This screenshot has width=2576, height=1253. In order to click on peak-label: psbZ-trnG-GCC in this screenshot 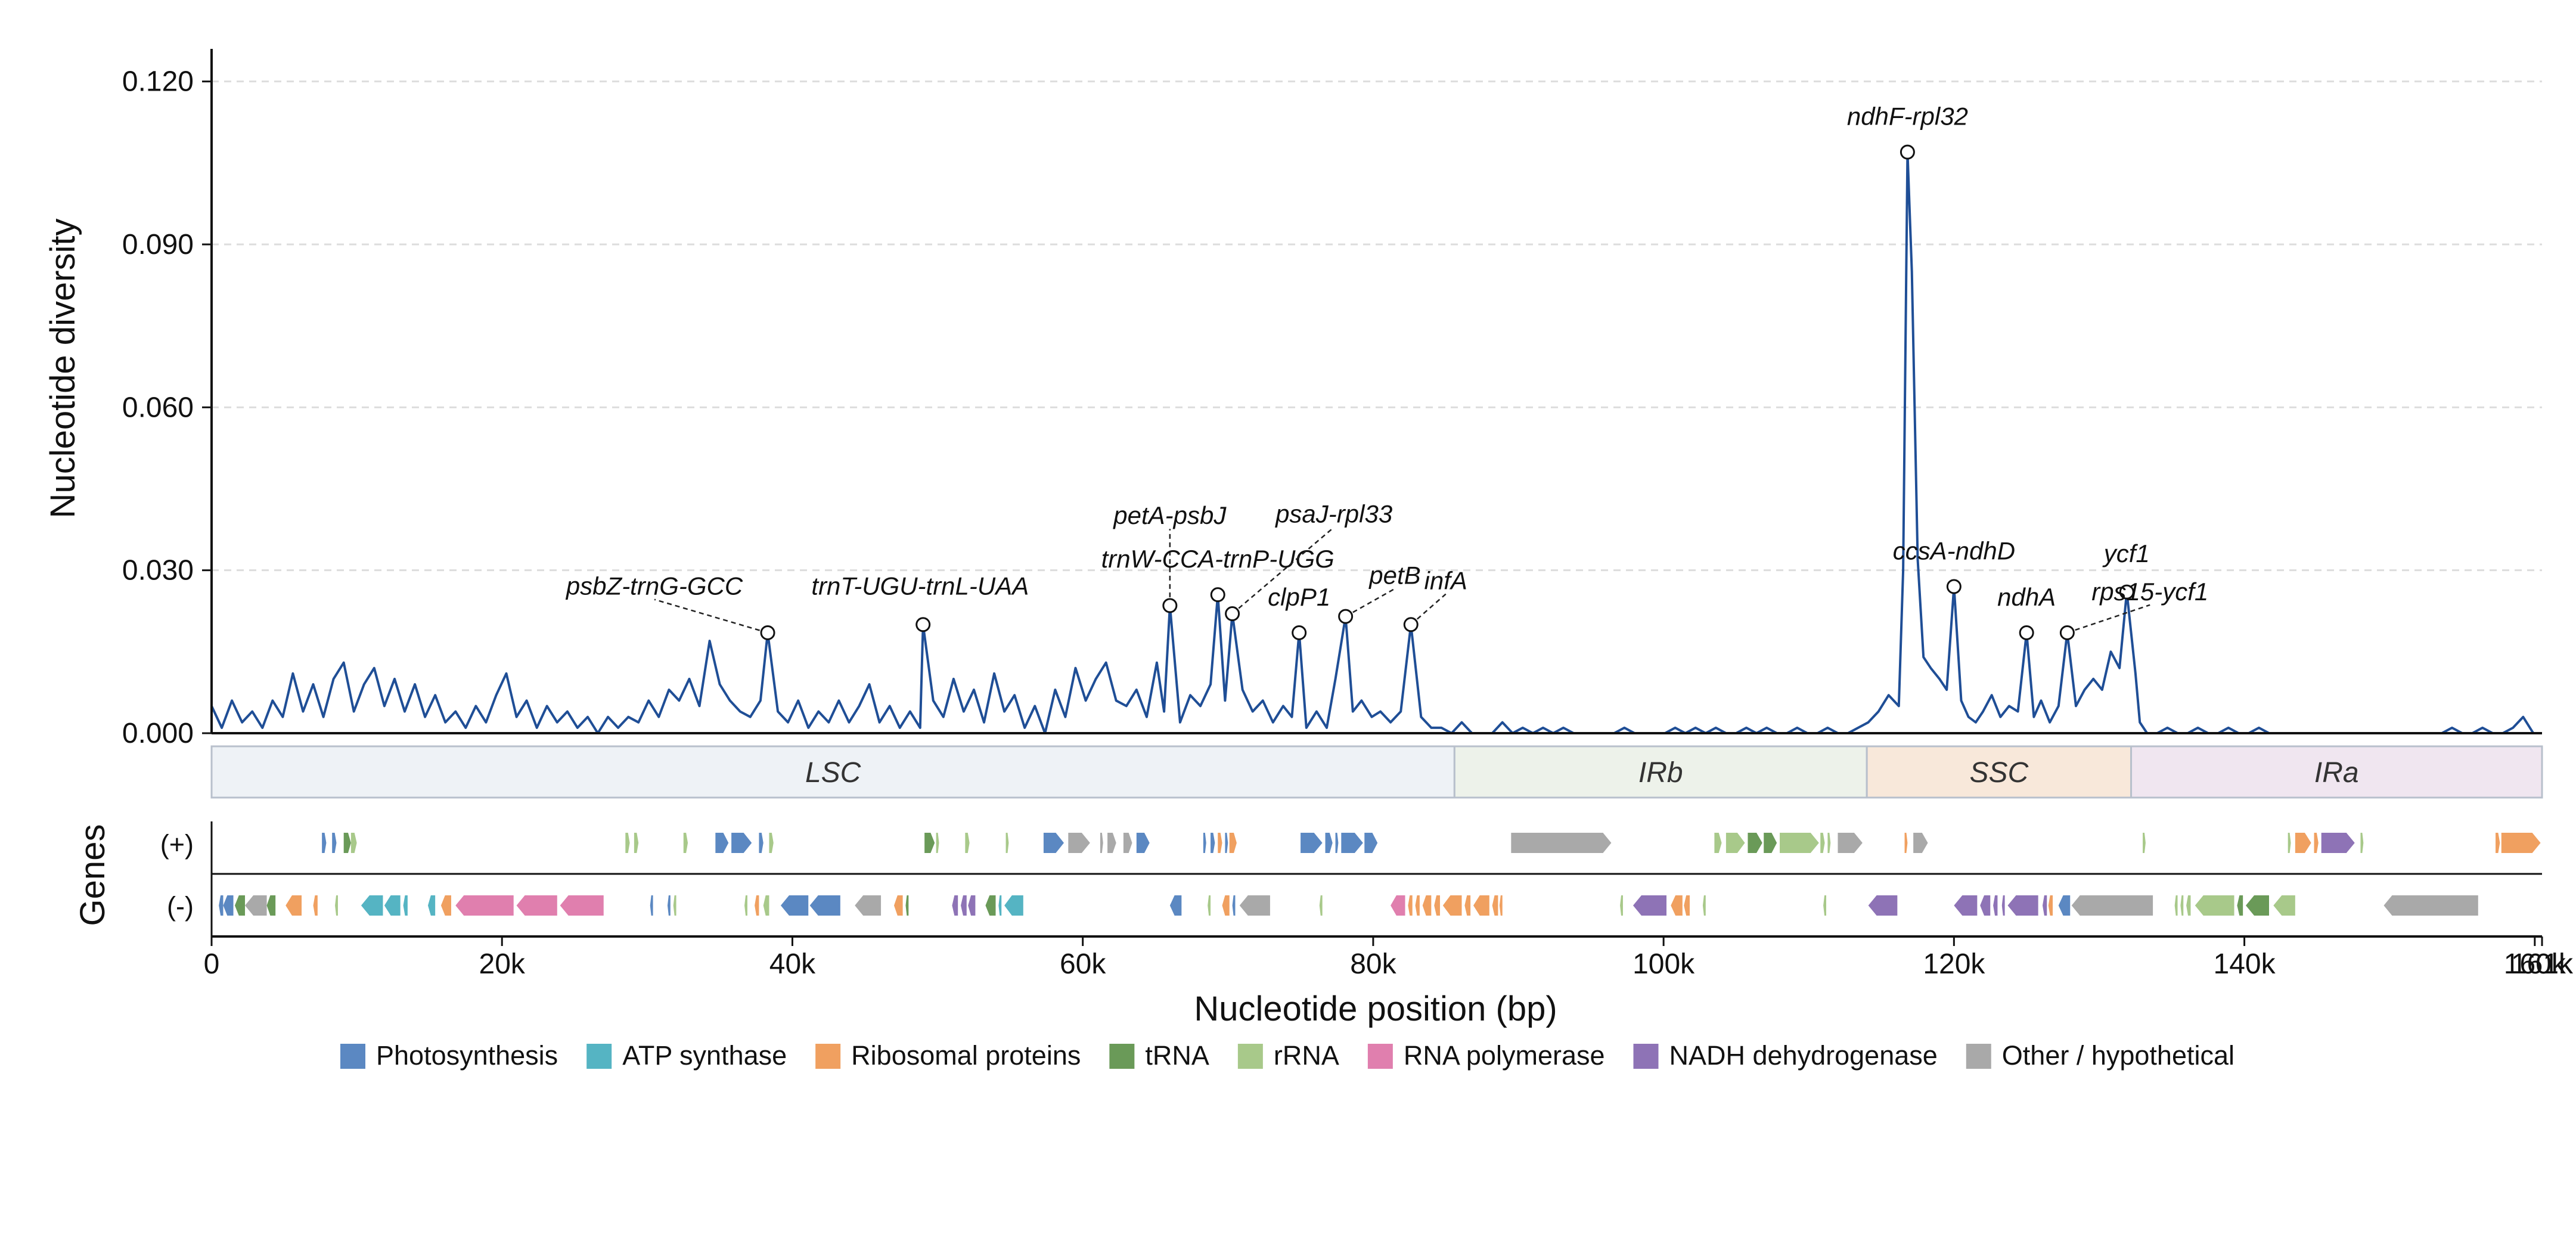, I will do `click(654, 586)`.